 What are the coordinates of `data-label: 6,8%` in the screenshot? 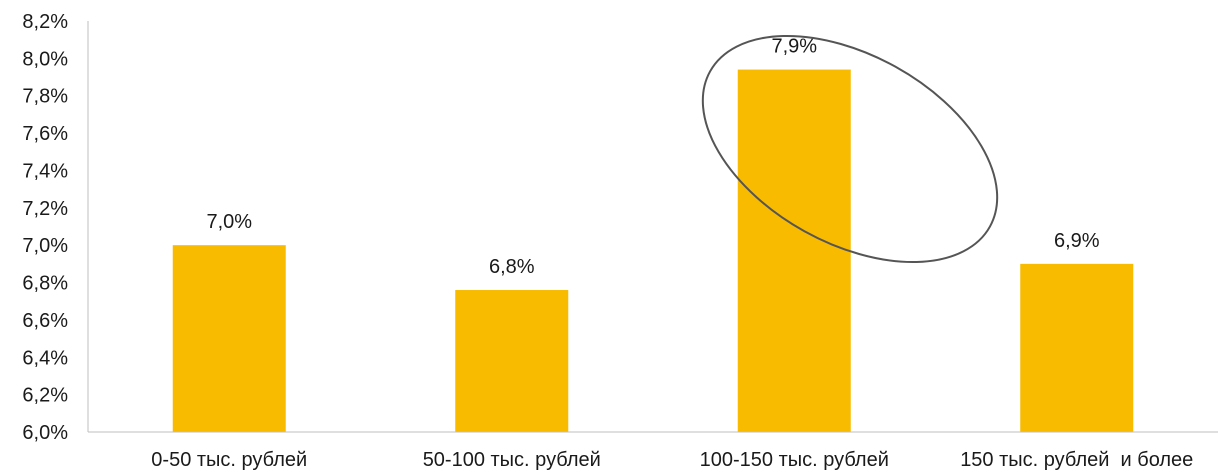 It's located at (512, 267).